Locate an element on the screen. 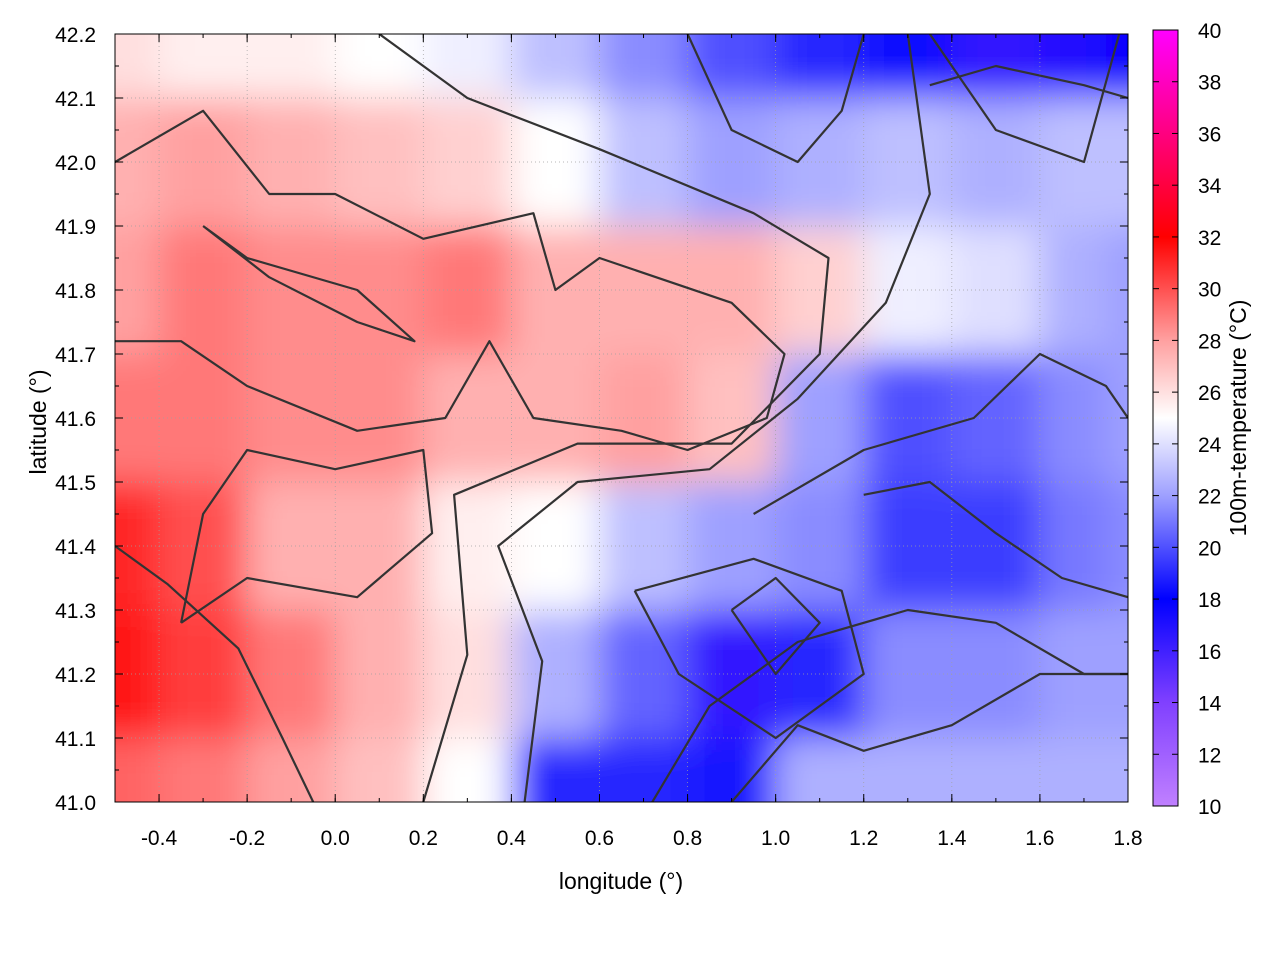 Image resolution: width=1280 pixels, height=965 pixels. colorbar-tick-label: 20 is located at coordinates (1209, 548).